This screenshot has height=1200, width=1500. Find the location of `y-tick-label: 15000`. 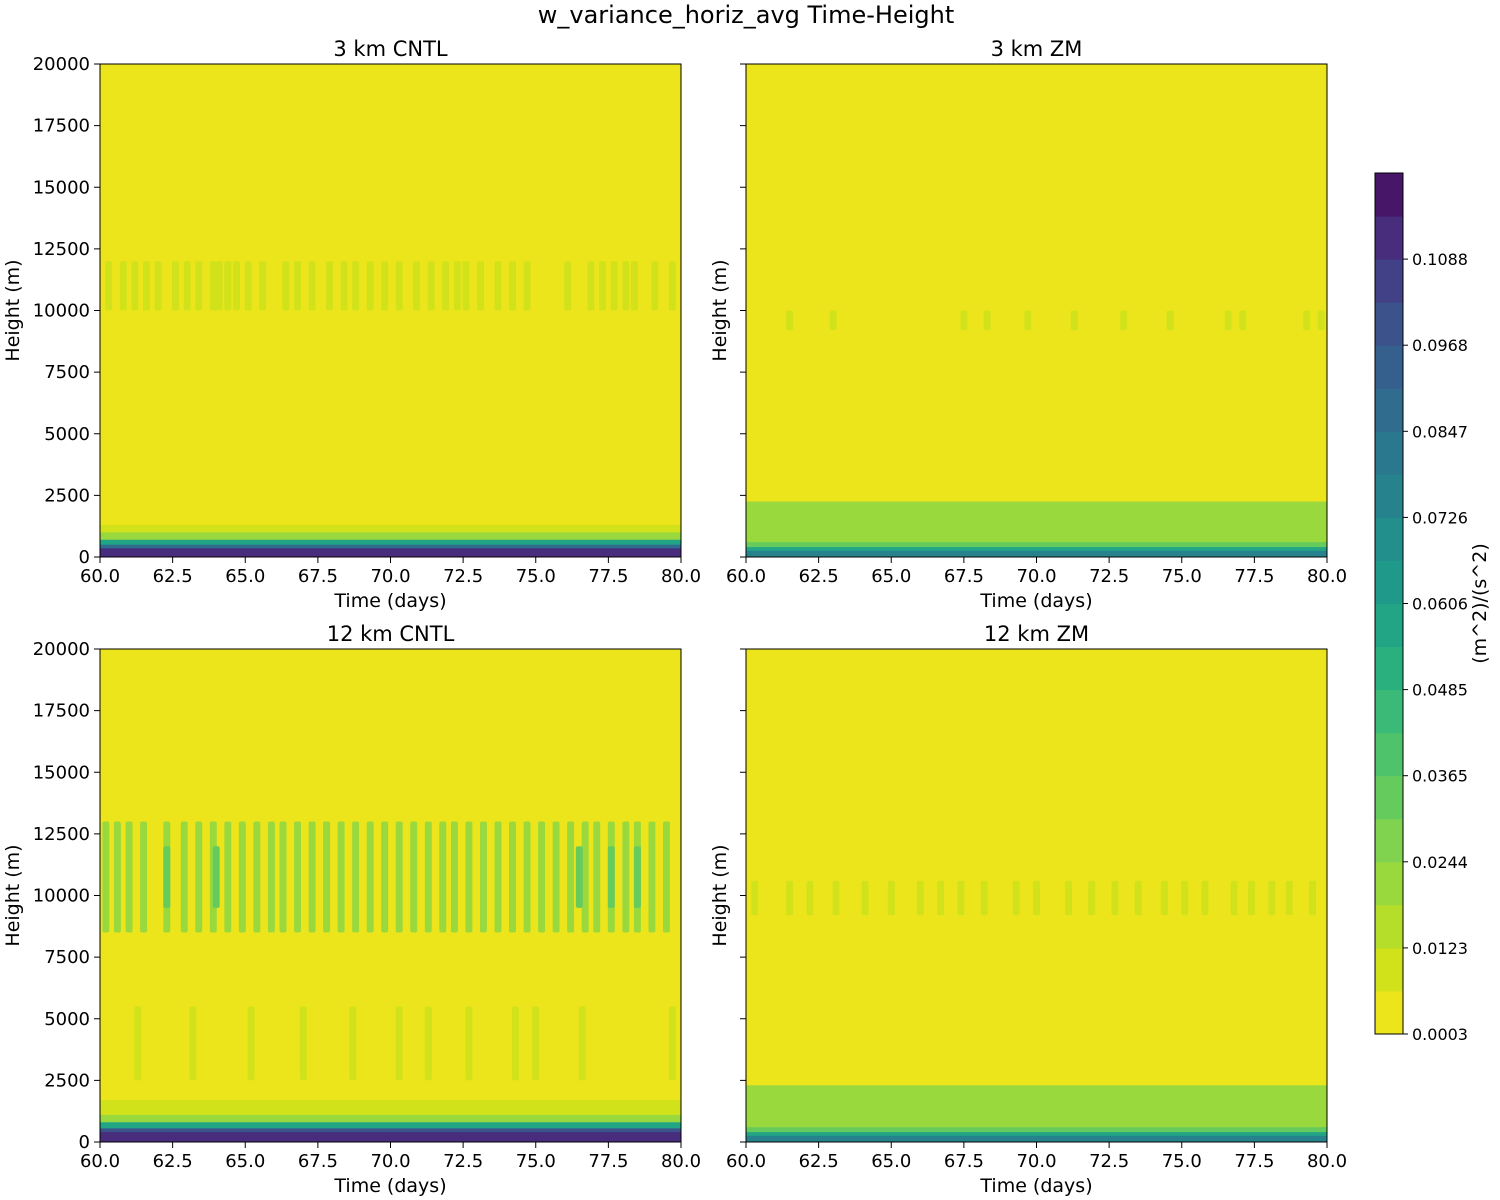

y-tick-label: 15000 is located at coordinates (61, 187).